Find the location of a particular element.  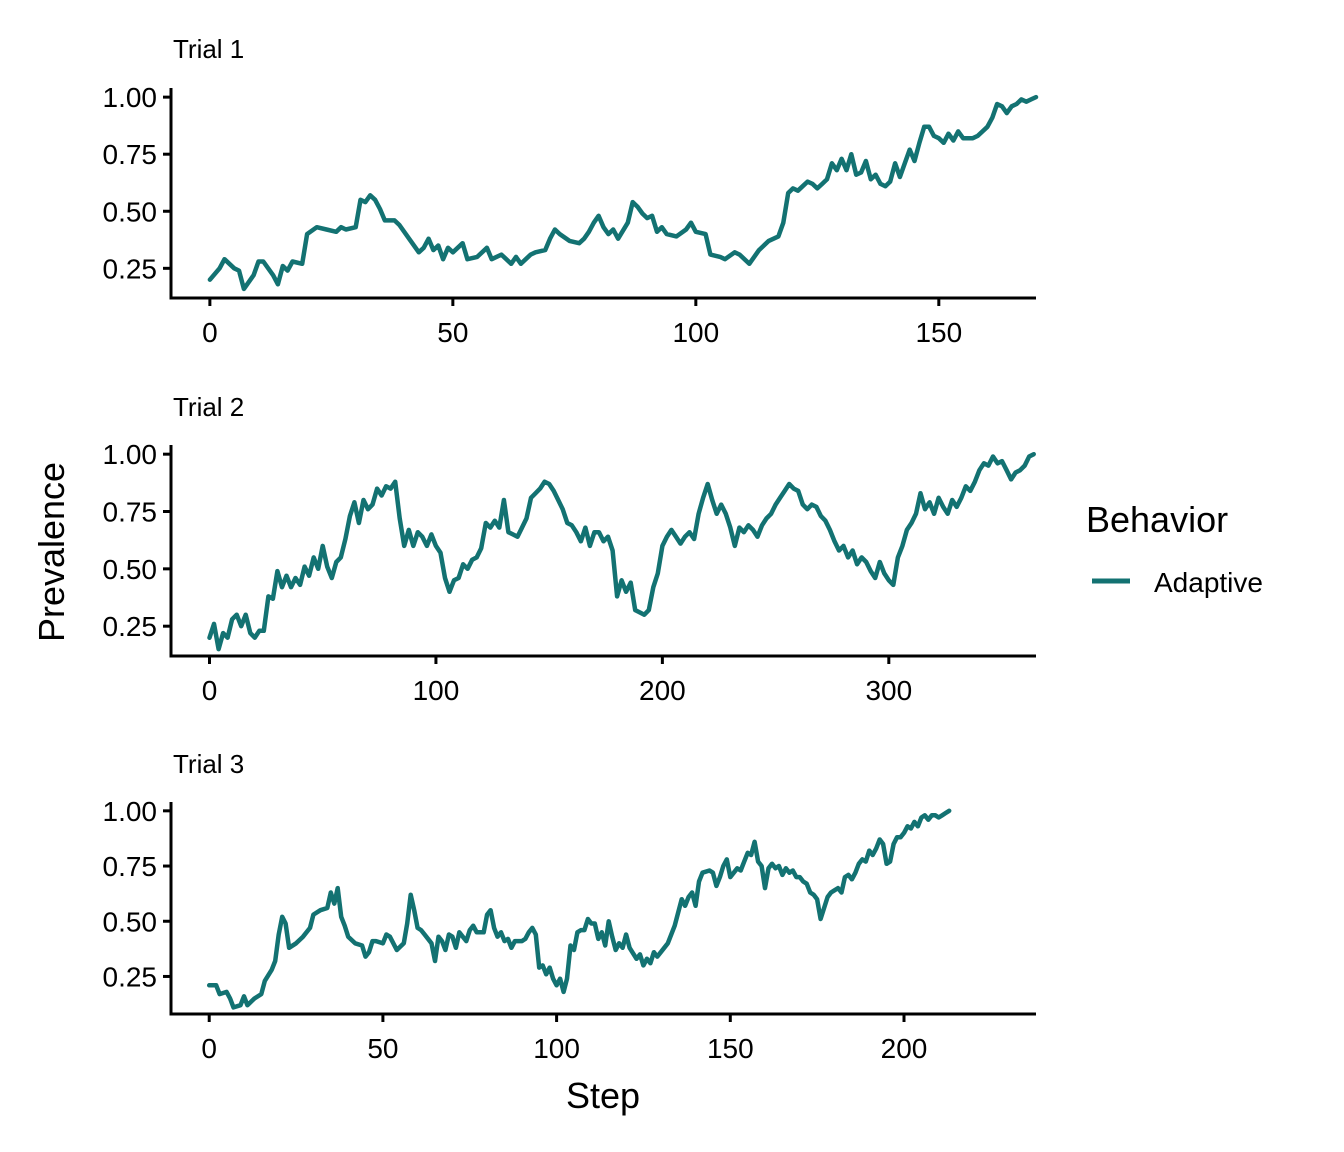

x-axis-title: Step is located at coordinates (603, 1095).